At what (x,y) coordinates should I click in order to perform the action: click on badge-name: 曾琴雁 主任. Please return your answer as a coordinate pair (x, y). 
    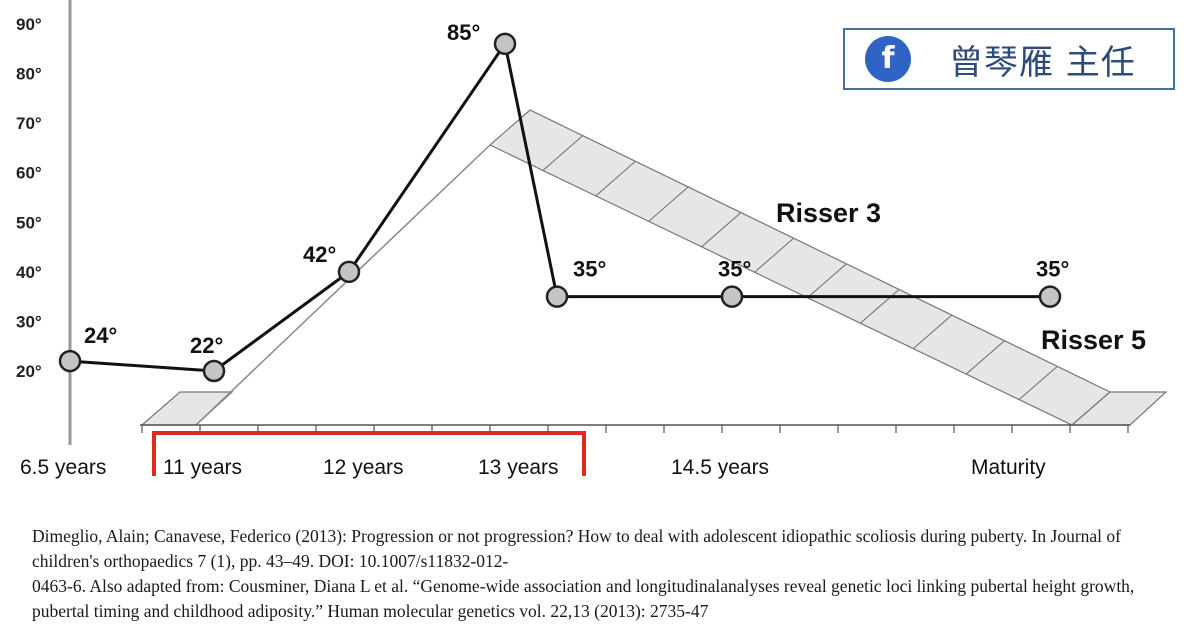
    Looking at the image, I should click on (1042, 62).